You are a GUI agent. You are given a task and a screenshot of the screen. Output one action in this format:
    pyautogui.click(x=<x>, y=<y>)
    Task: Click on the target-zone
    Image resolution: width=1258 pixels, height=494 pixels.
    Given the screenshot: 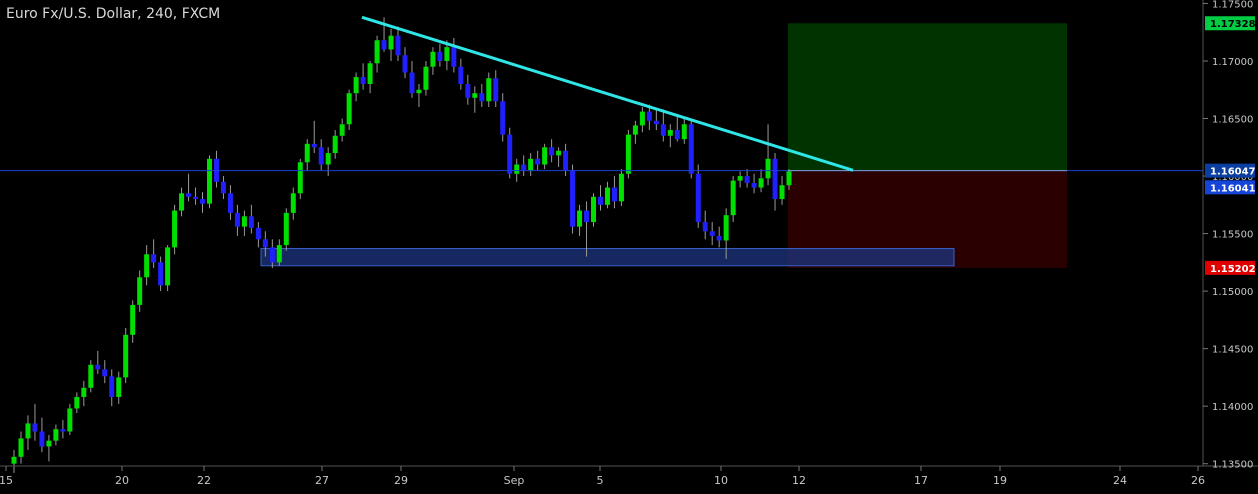 What is the action you would take?
    pyautogui.click(x=927, y=97)
    